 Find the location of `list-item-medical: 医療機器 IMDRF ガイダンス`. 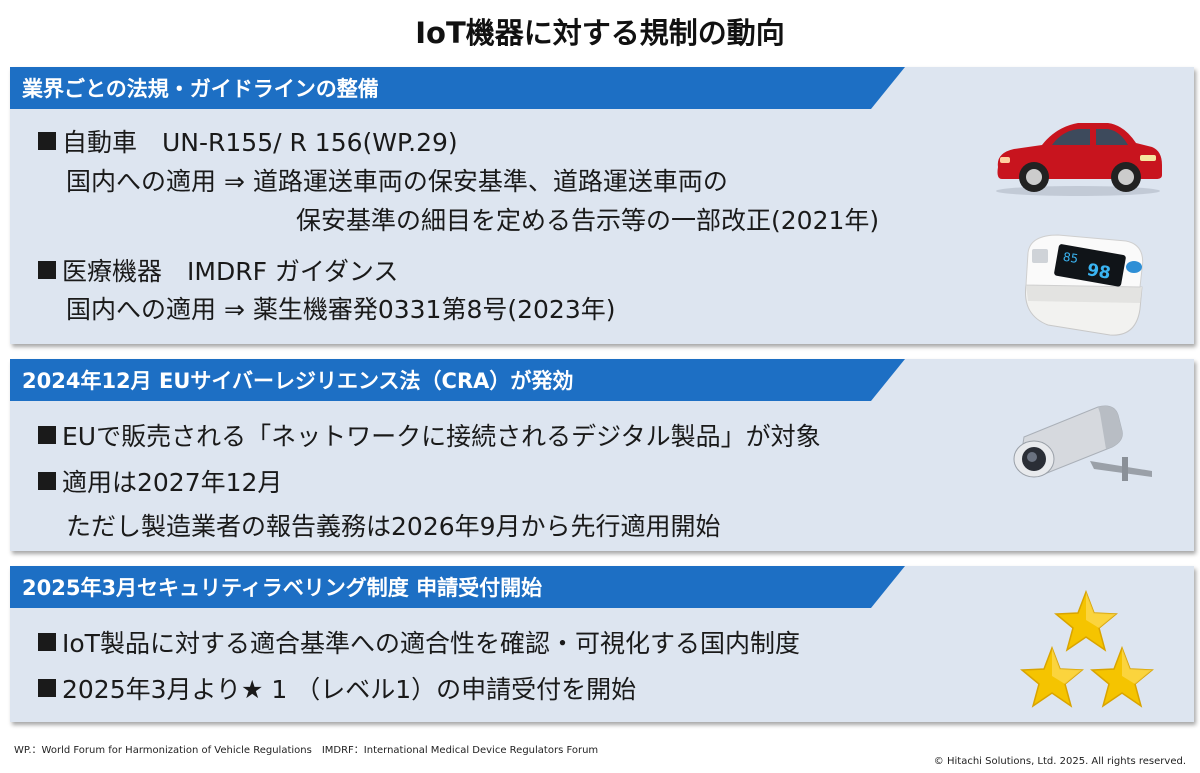

list-item-medical: 医療機器 IMDRF ガイダンス is located at coordinates (218, 270).